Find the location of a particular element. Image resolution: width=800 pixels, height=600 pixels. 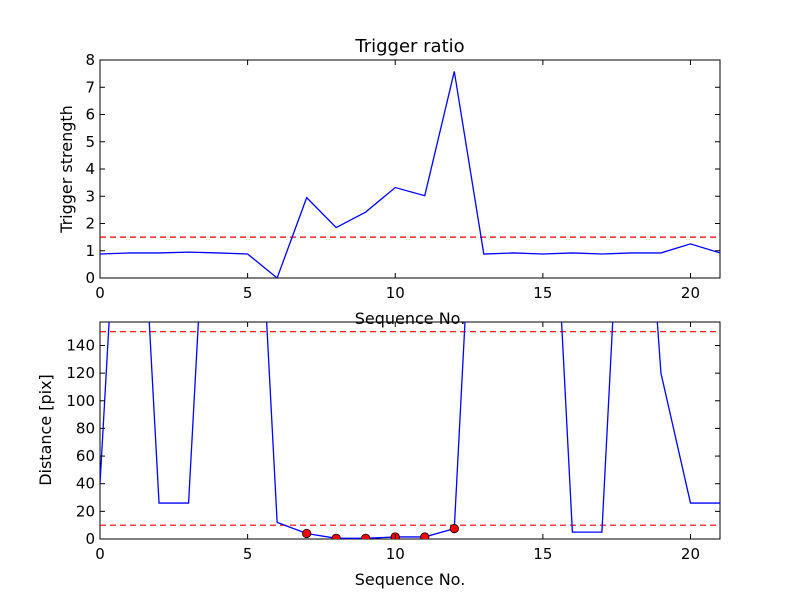

bottom-x-tick-label: 0 is located at coordinates (100, 554).